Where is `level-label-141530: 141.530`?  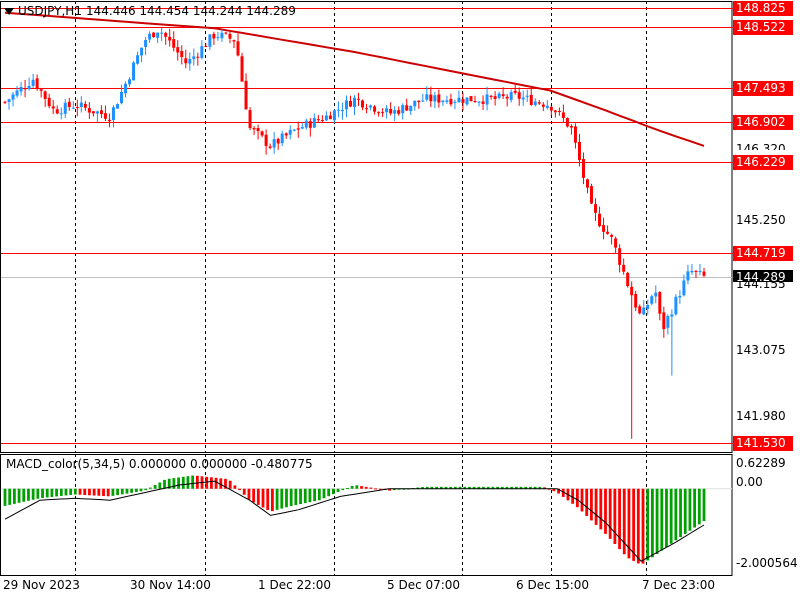
level-label-141530: 141.530 is located at coordinates (763, 443).